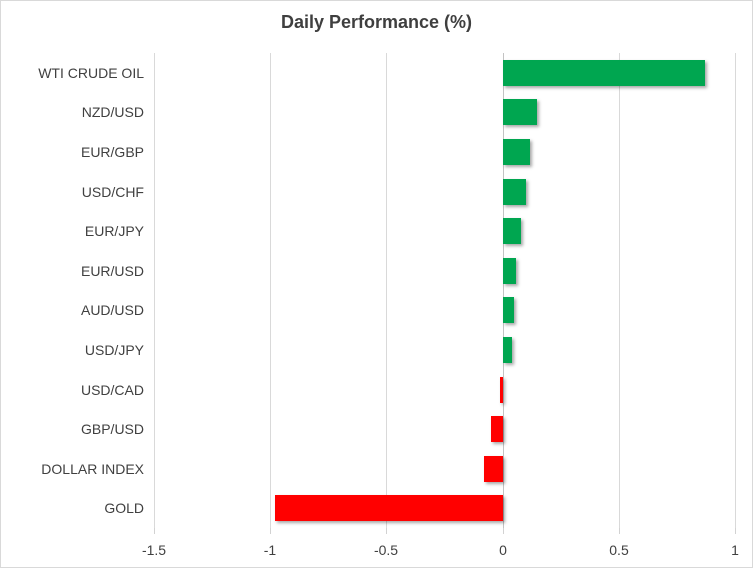  Describe the element at coordinates (92, 468) in the screenshot. I see `category-label-dollar-index: DOLLAR INDEX` at that location.